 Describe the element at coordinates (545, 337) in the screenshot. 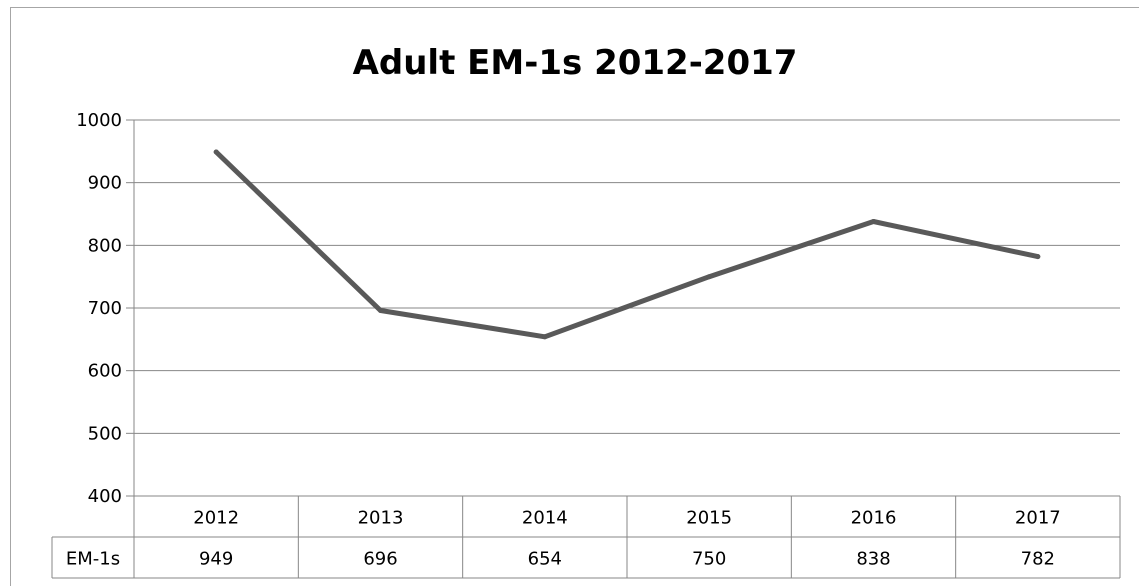

I see `data-point-2014` at that location.